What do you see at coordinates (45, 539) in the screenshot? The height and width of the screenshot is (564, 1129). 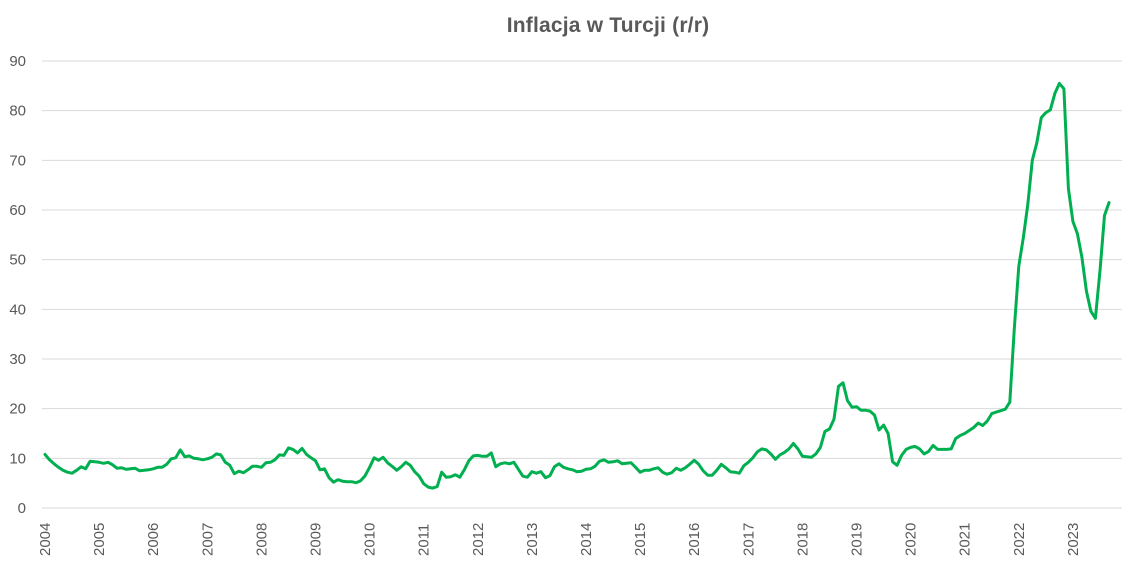 I see `x-tick-label: 2004` at bounding box center [45, 539].